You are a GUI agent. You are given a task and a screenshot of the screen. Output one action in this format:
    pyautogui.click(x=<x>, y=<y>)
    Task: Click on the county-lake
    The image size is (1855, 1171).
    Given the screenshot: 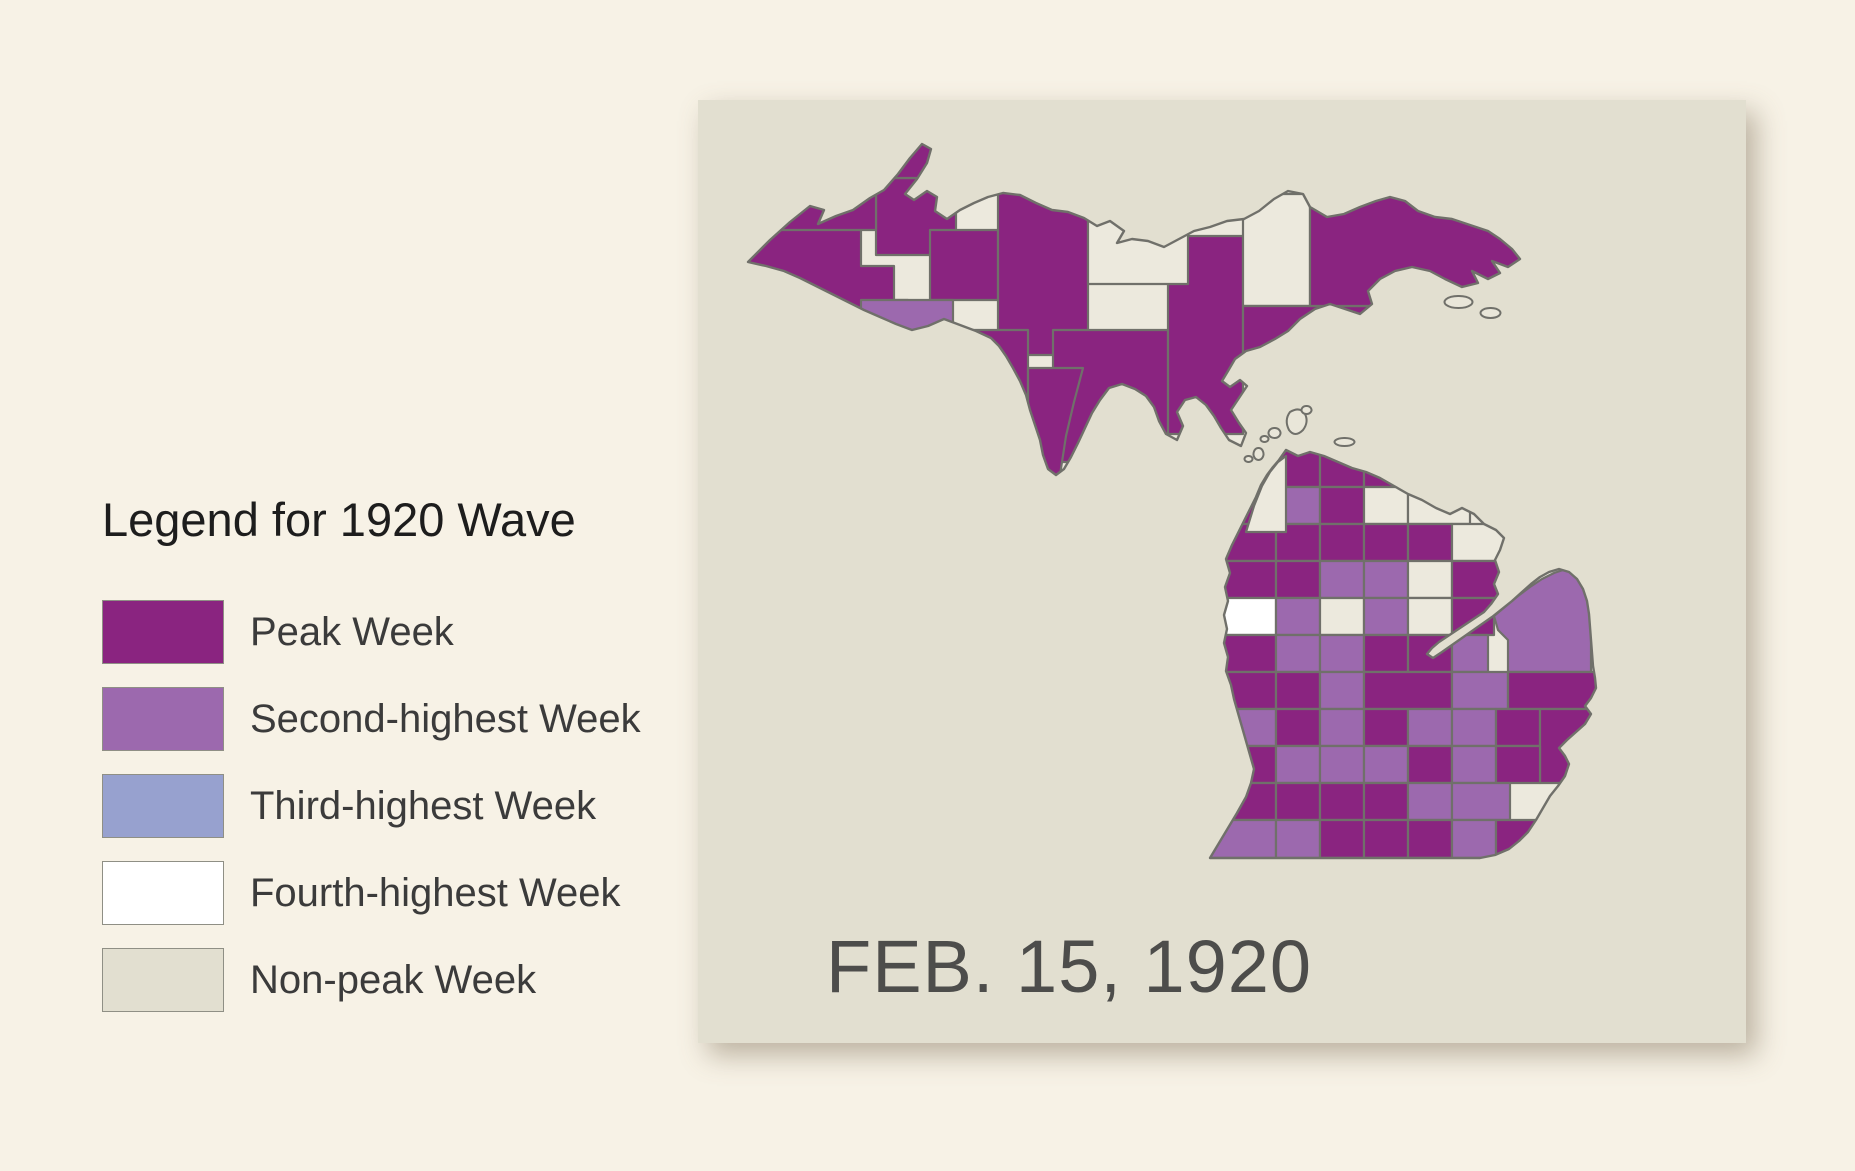 What is the action you would take?
    pyautogui.click(x=1298, y=616)
    